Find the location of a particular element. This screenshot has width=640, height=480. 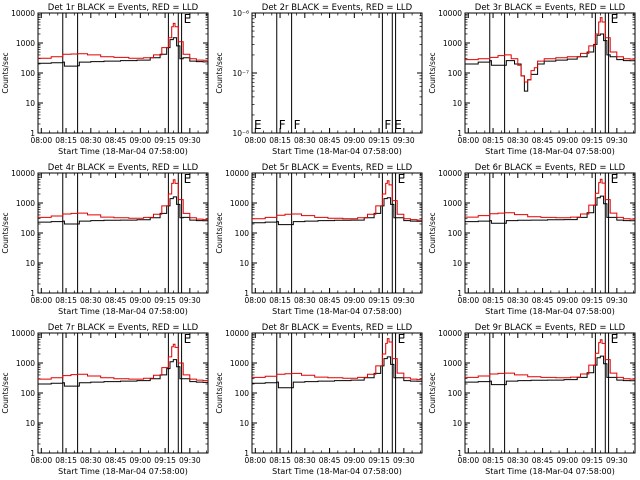

plot-title: Det 6r BLACK = Events, RED = LLD is located at coordinates (550, 168).